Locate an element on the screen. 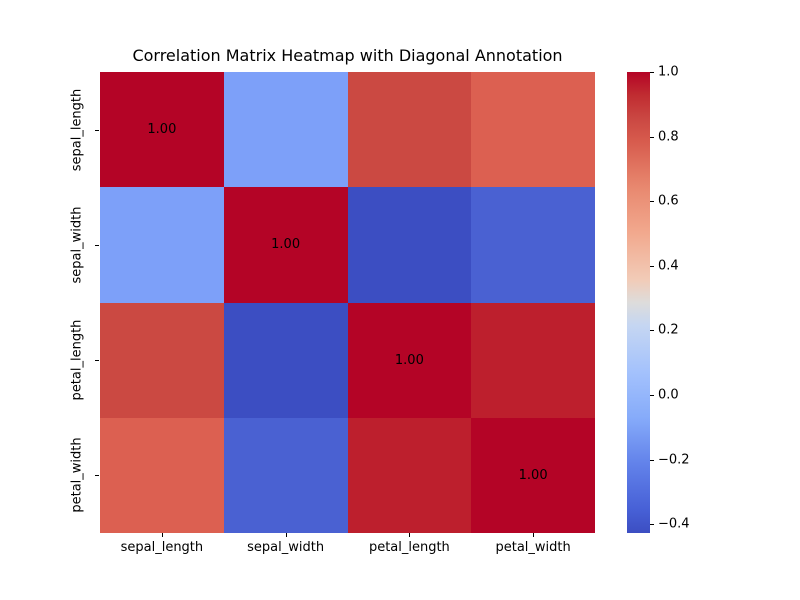 The image size is (800, 600). y-tick-label-sepal_width: sepal_width is located at coordinates (77, 245).